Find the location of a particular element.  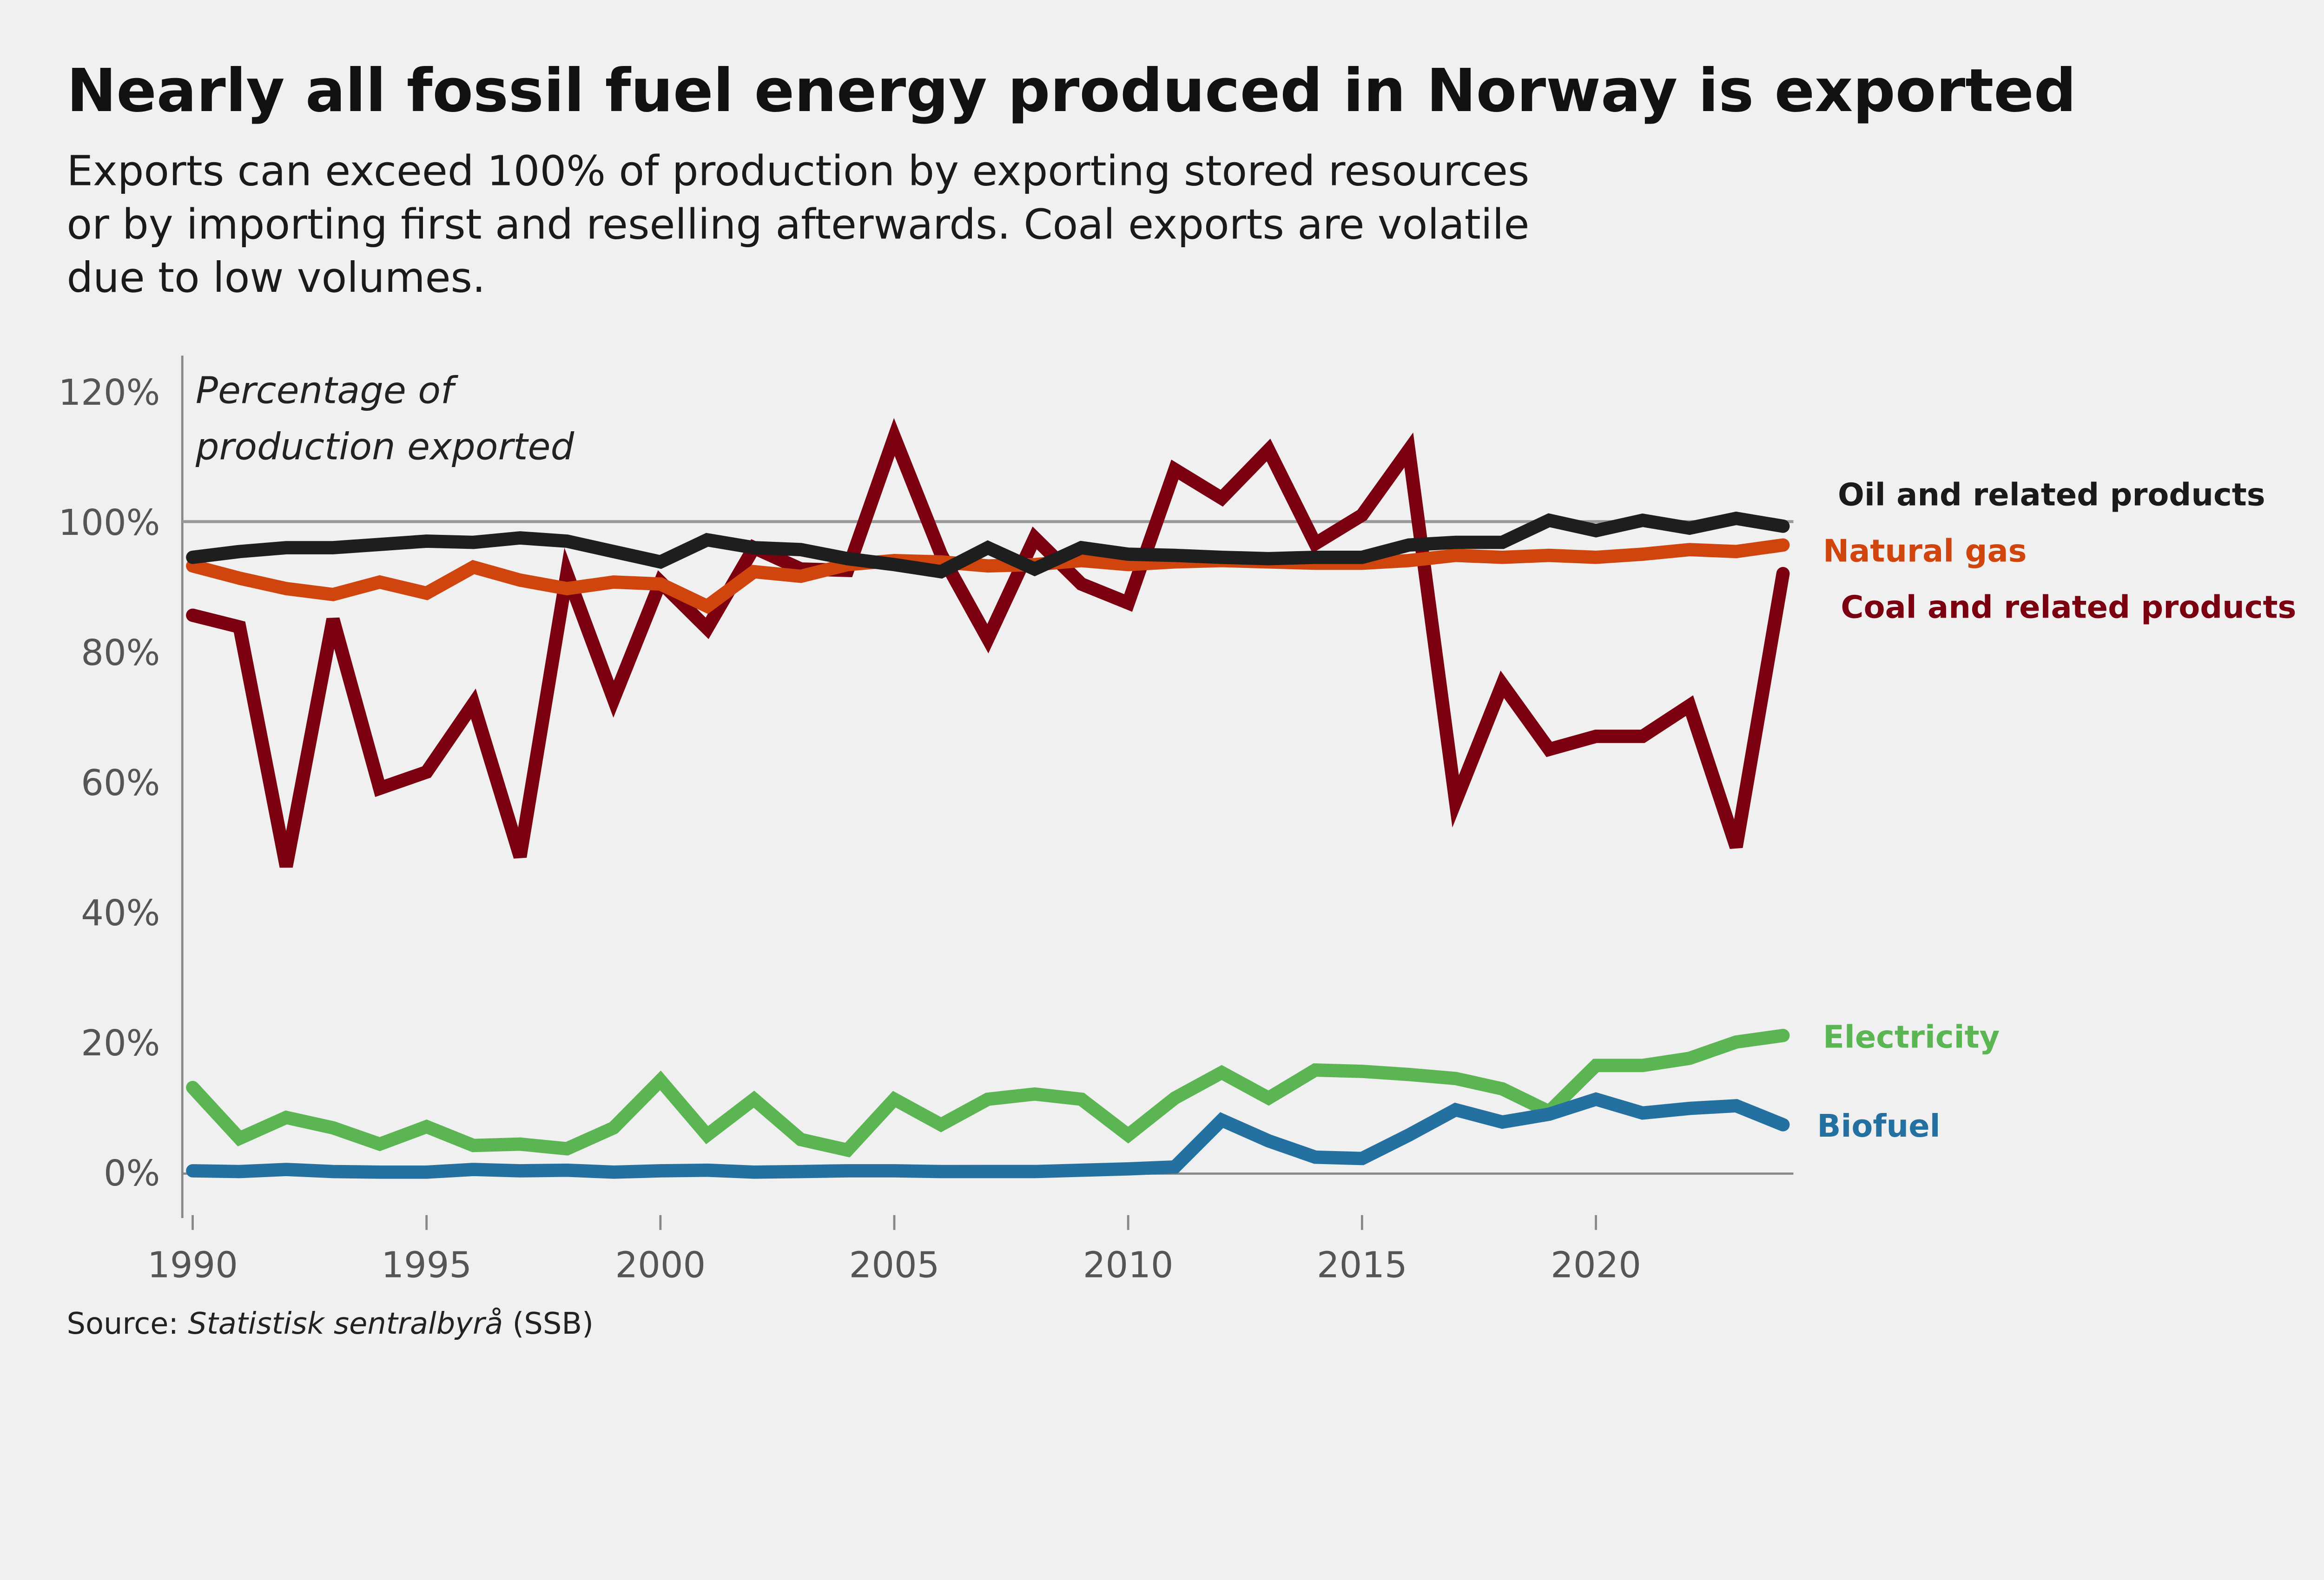

x-tick-label: 2015 is located at coordinates (1362, 1265).